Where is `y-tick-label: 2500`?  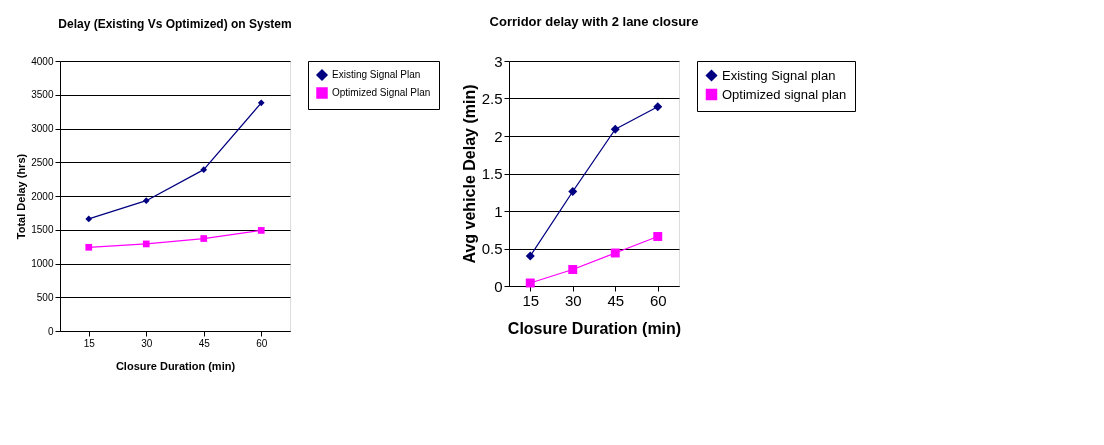
y-tick-label: 2500 is located at coordinates (42, 162).